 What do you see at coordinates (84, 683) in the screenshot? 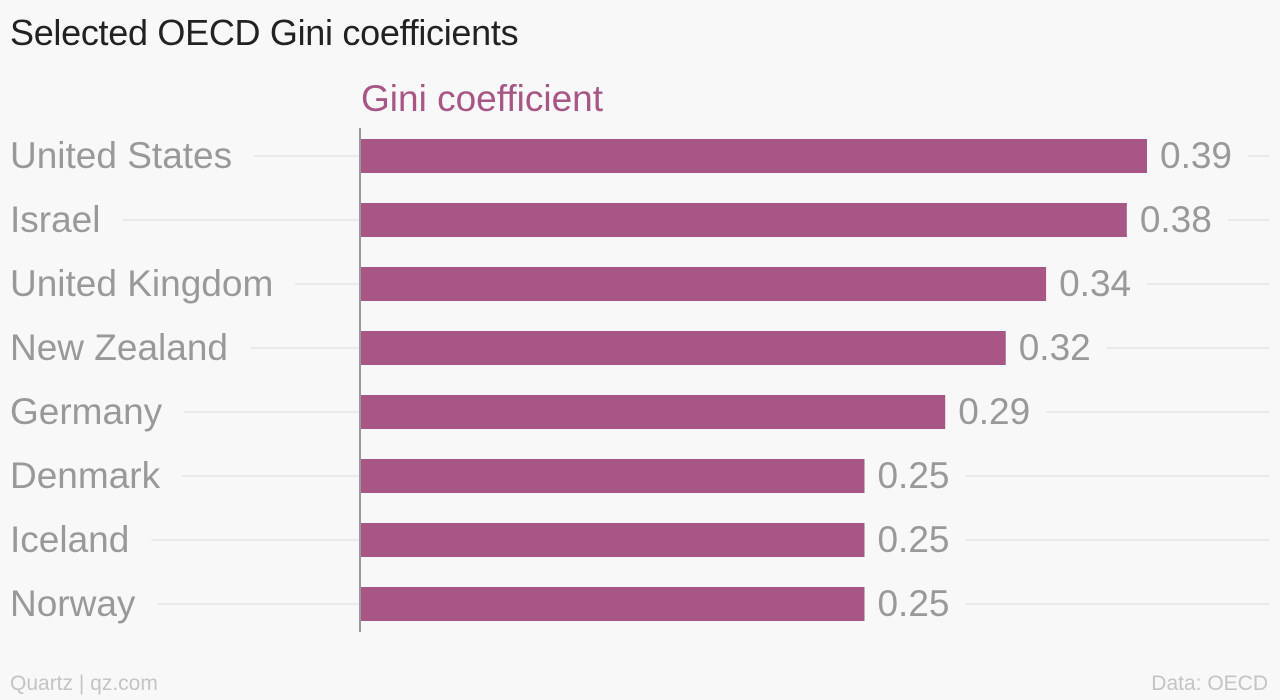
I see `footer-source-left: Quartz | qz.com` at bounding box center [84, 683].